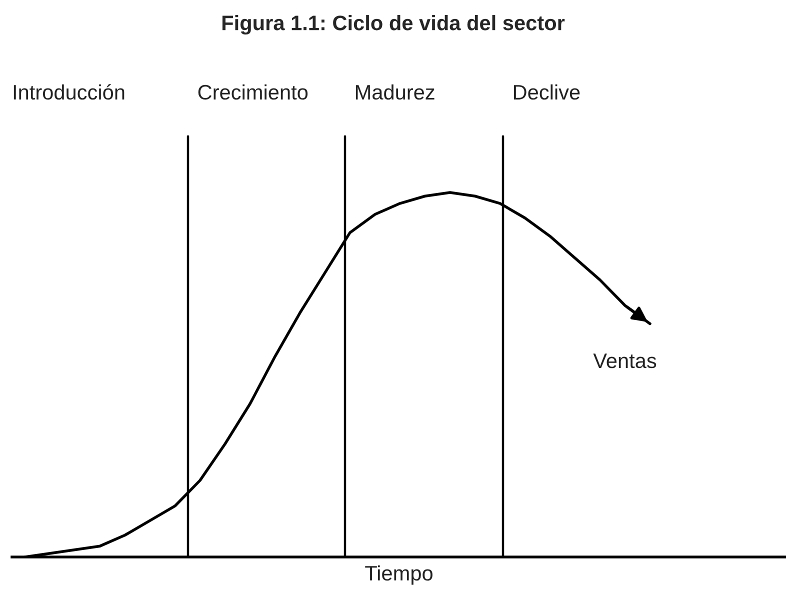  Describe the element at coordinates (547, 92) in the screenshot. I see `text: Declive` at that location.